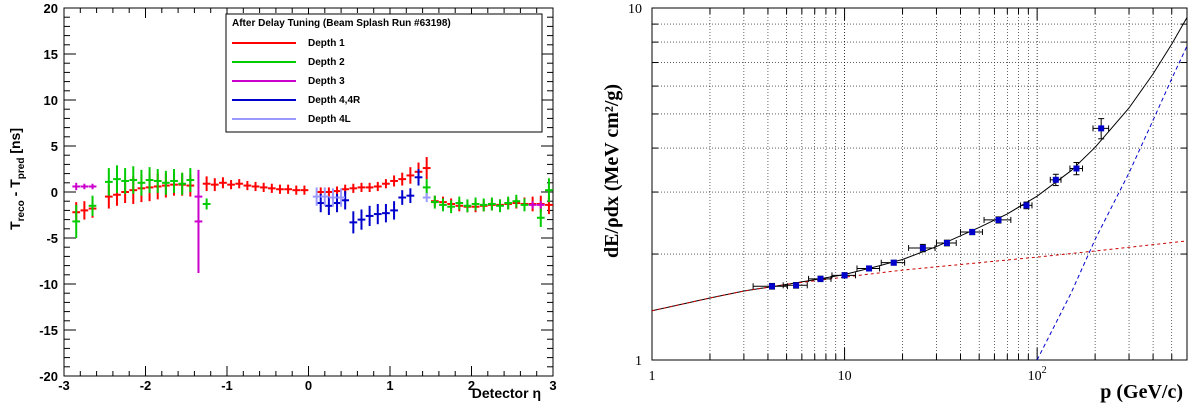 This screenshot has height=408, width=1195. I want to click on y-axis-title-unit: [ns], so click(15, 143).